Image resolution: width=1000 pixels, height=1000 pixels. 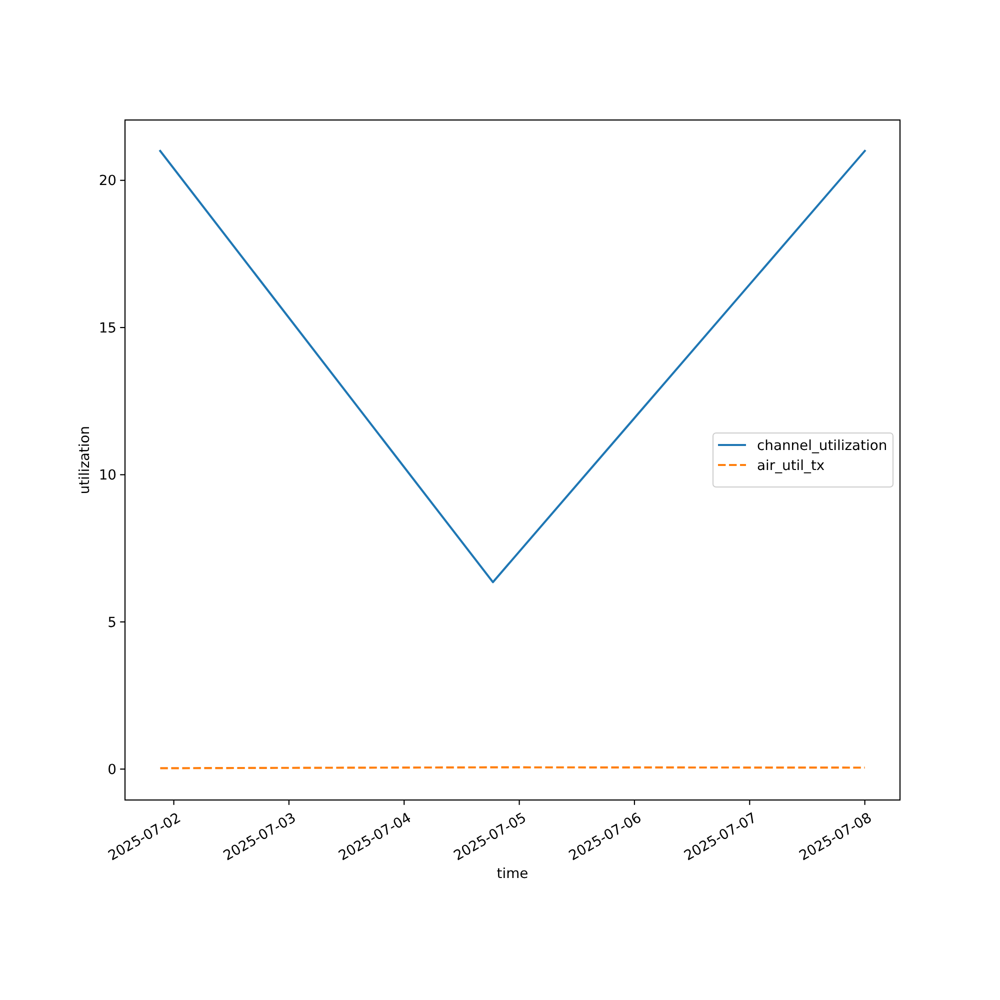 What do you see at coordinates (107, 476) in the screenshot?
I see `y-tick-label: 10` at bounding box center [107, 476].